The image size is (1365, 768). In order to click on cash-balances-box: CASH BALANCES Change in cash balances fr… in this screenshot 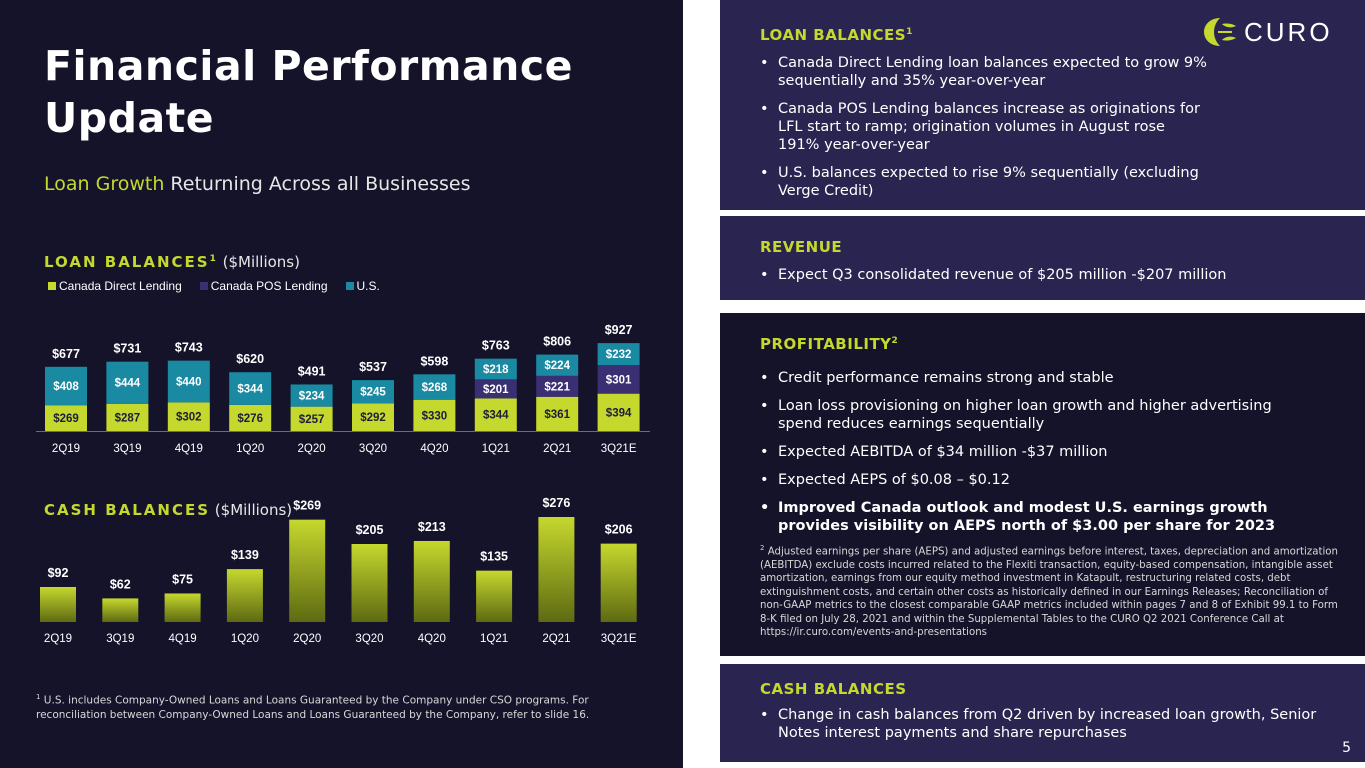, I will do `click(1042, 713)`.